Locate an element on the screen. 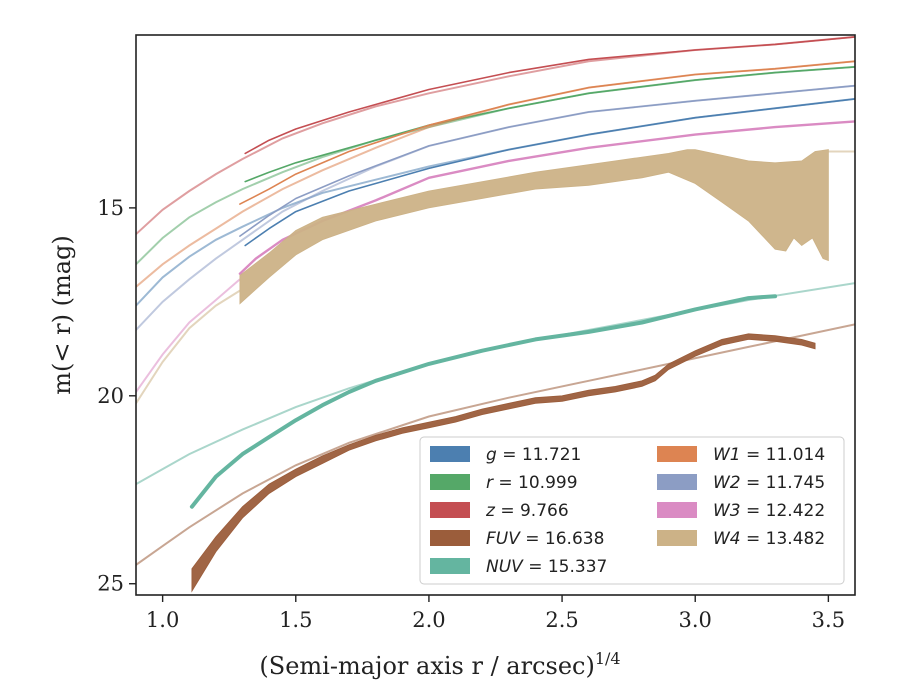 Image resolution: width=900 pixels, height=700 pixels. legend-name-w1: W1 is located at coordinates (727, 455).